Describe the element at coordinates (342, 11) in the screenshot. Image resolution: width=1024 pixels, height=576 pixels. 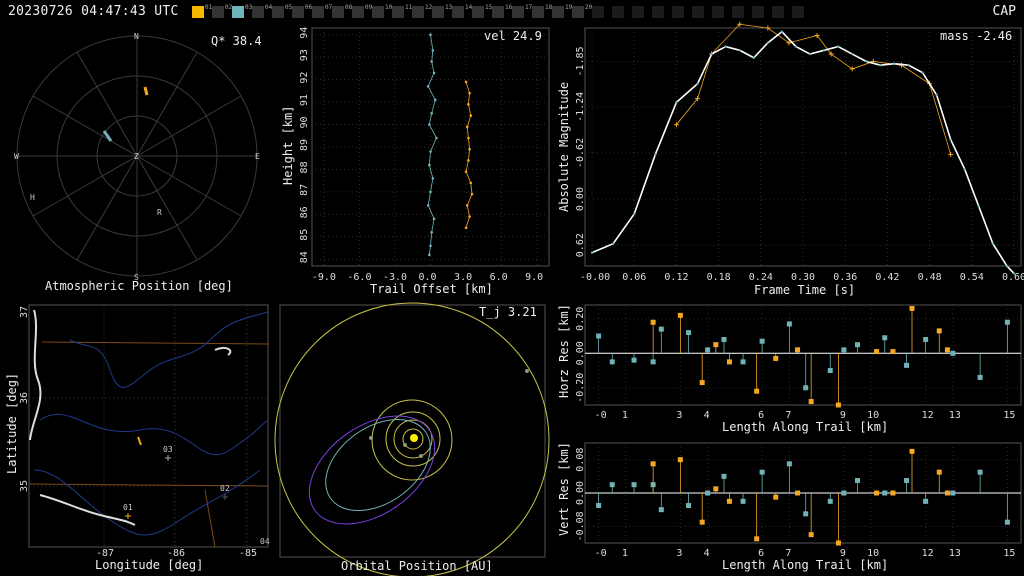
I see `station-cell-7: 08` at that location.